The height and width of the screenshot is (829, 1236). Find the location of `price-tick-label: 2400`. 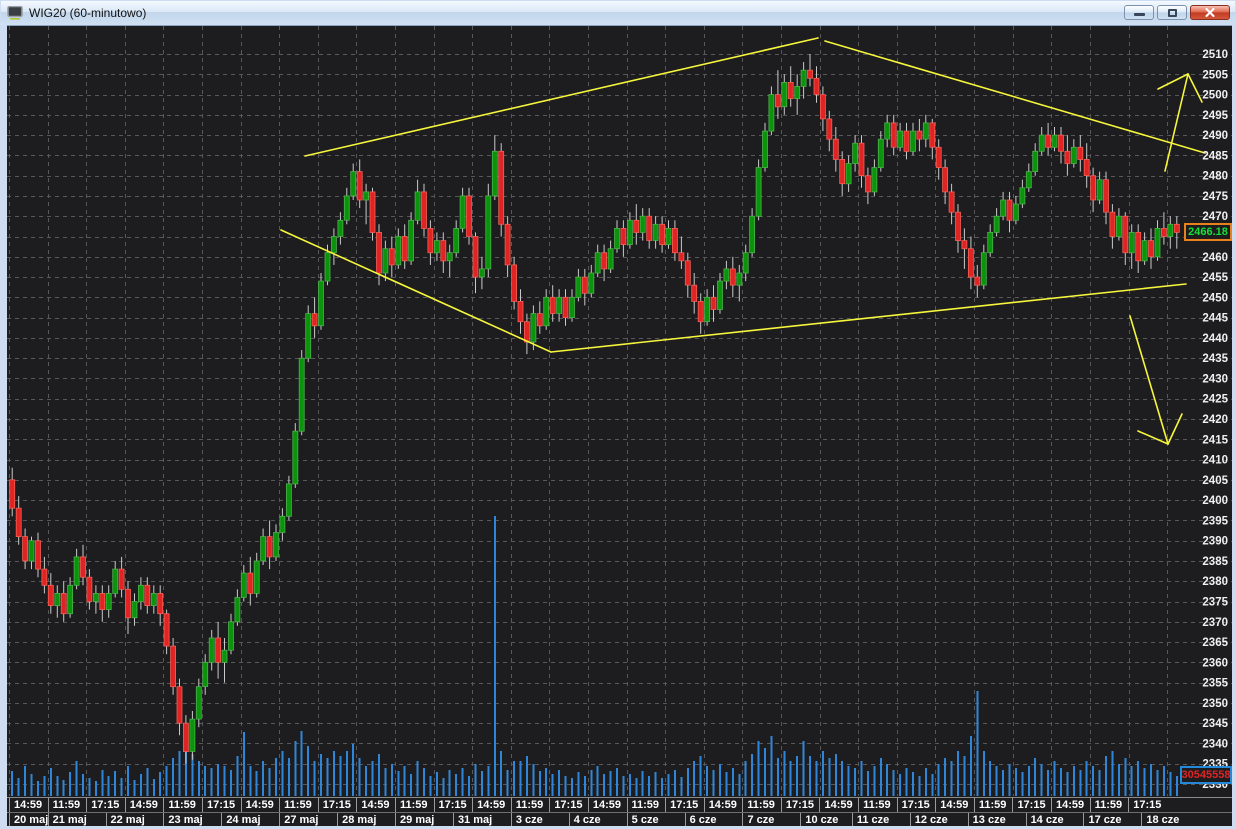

price-tick-label: 2400 is located at coordinates (1215, 501).